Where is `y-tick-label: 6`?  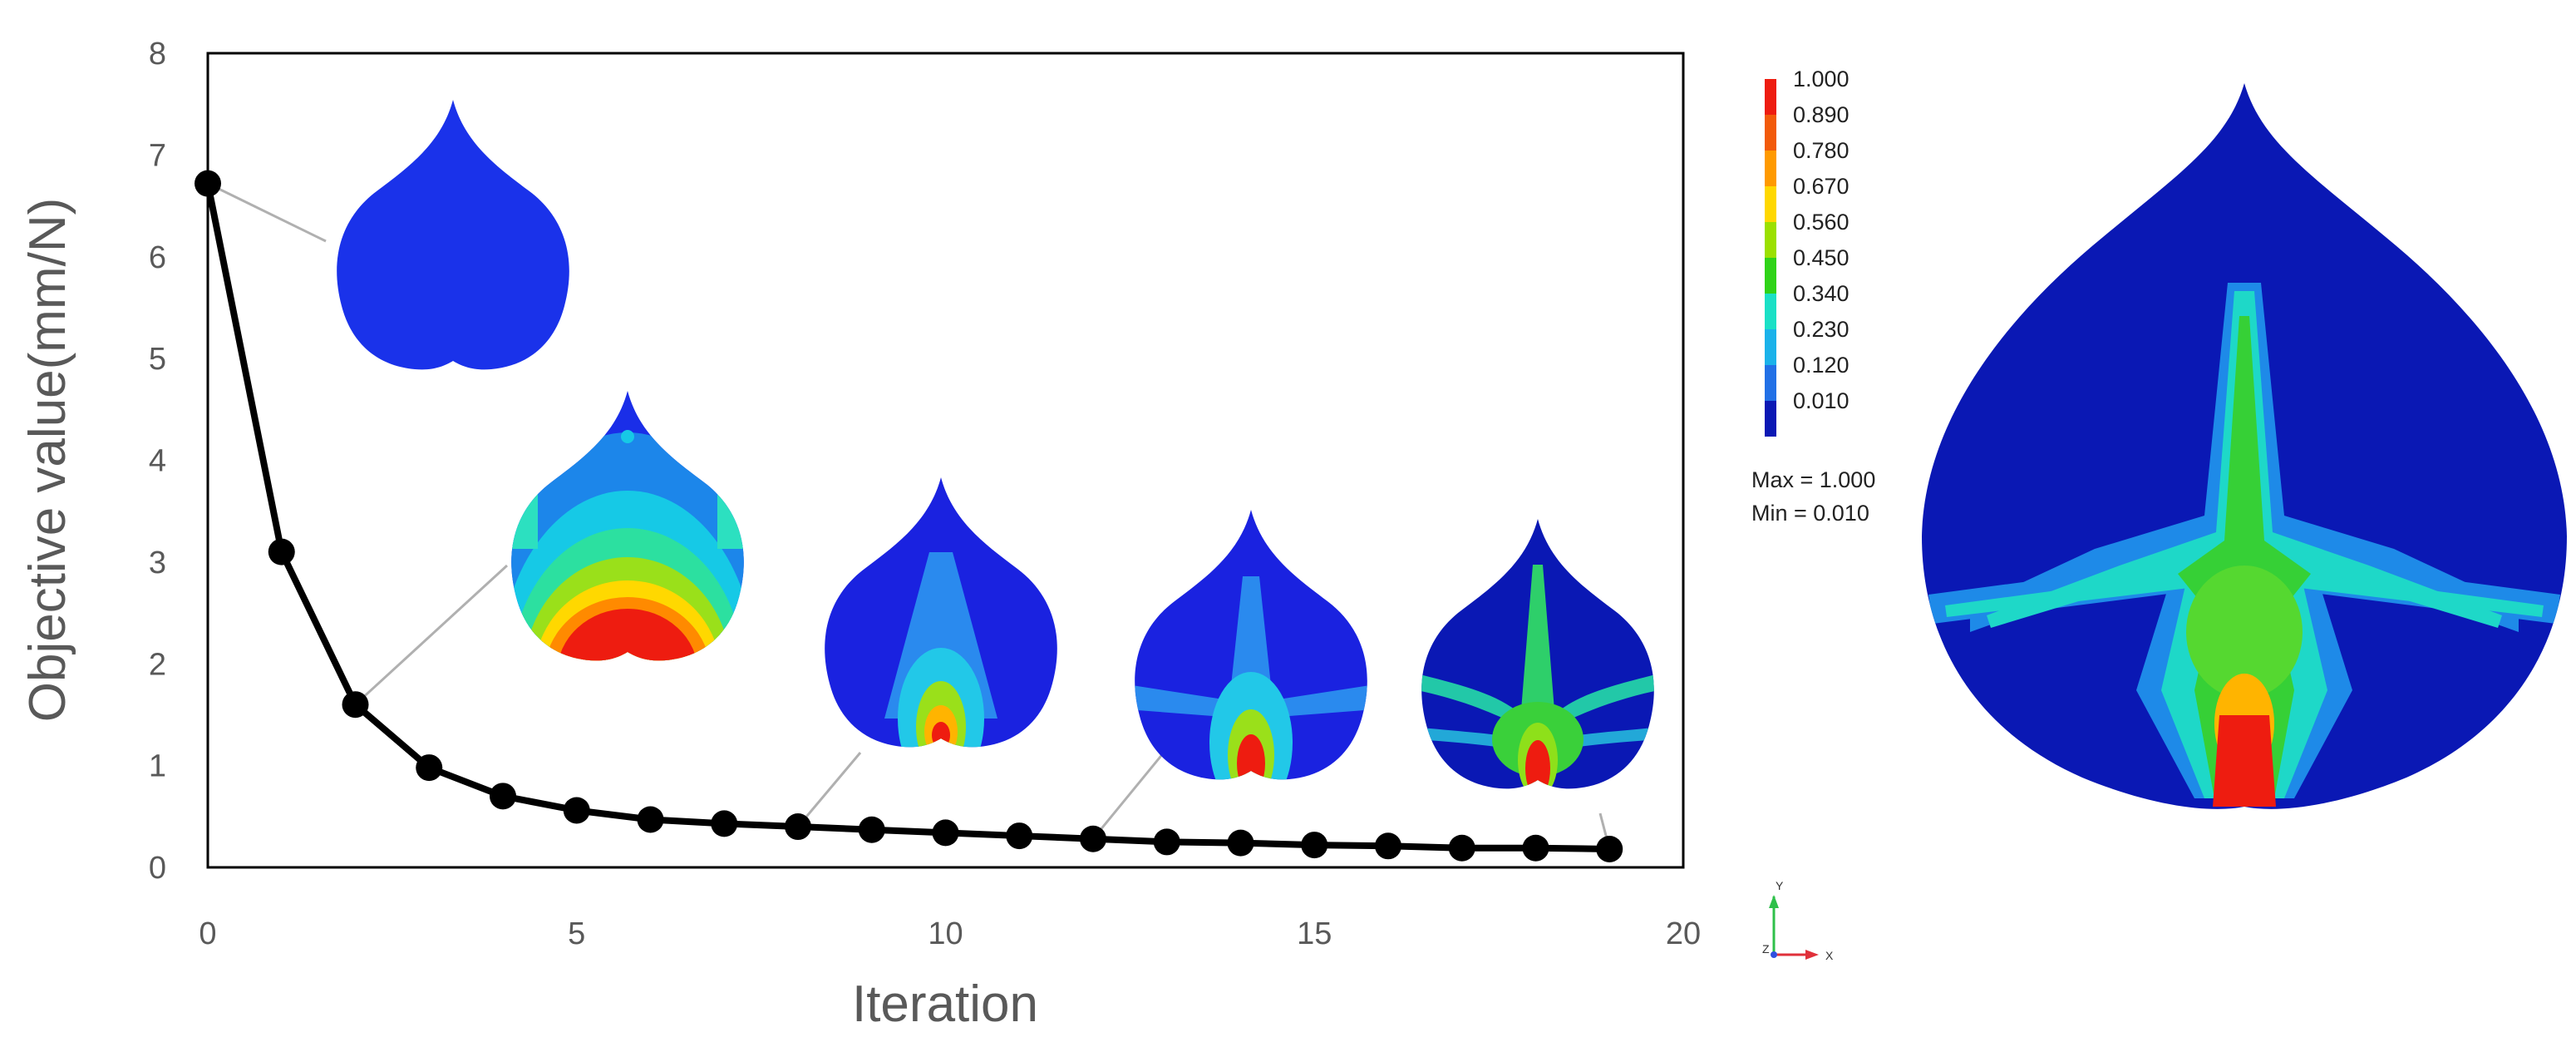 y-tick-label: 6 is located at coordinates (157, 257).